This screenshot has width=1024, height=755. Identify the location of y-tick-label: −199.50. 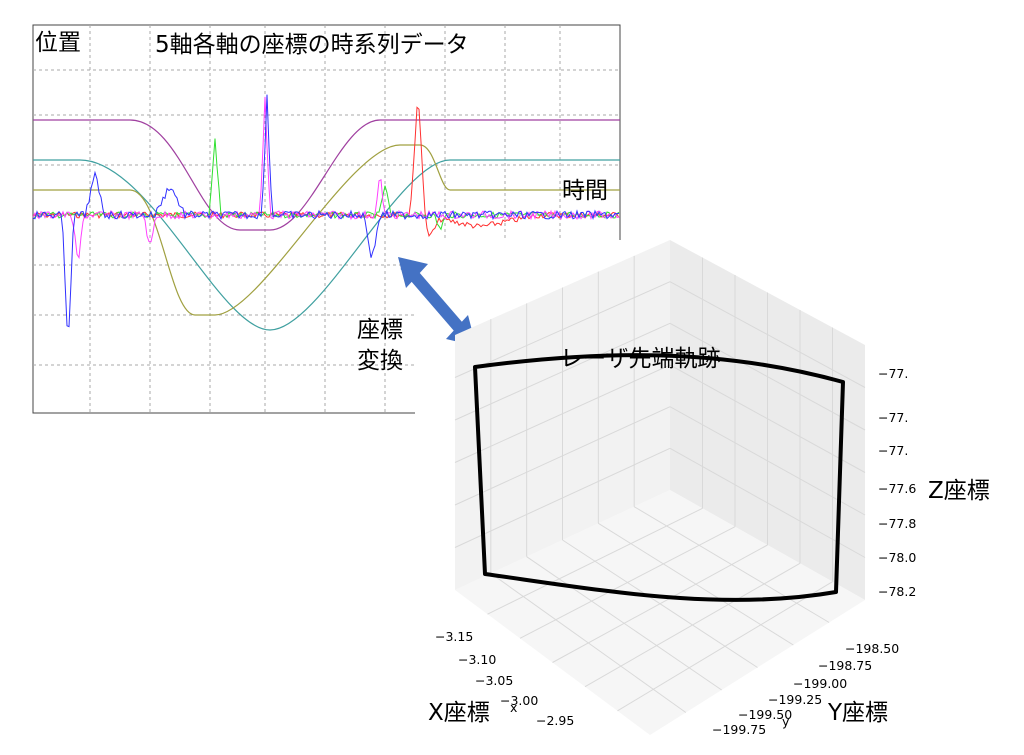
(765, 714).